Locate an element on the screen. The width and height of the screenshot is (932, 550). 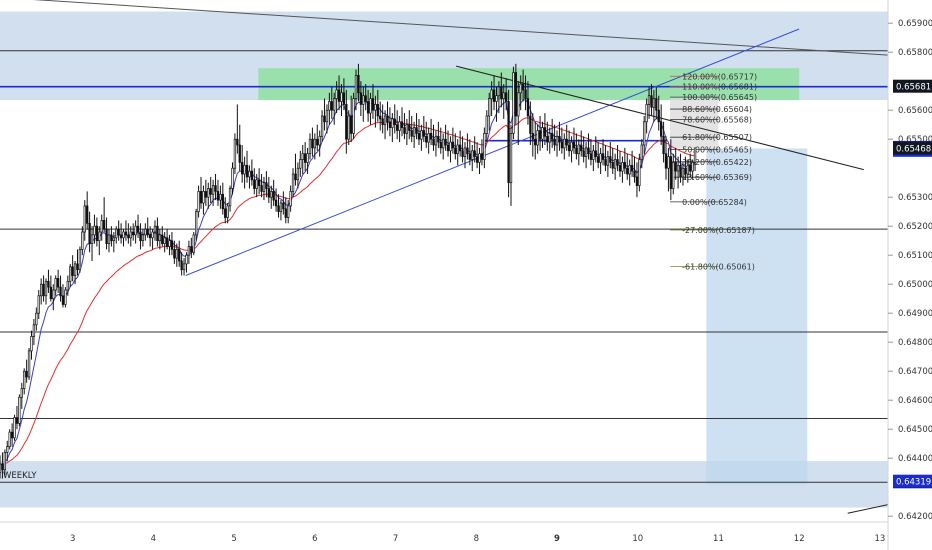
y-tick-label: 0.64800 is located at coordinates (915, 343).